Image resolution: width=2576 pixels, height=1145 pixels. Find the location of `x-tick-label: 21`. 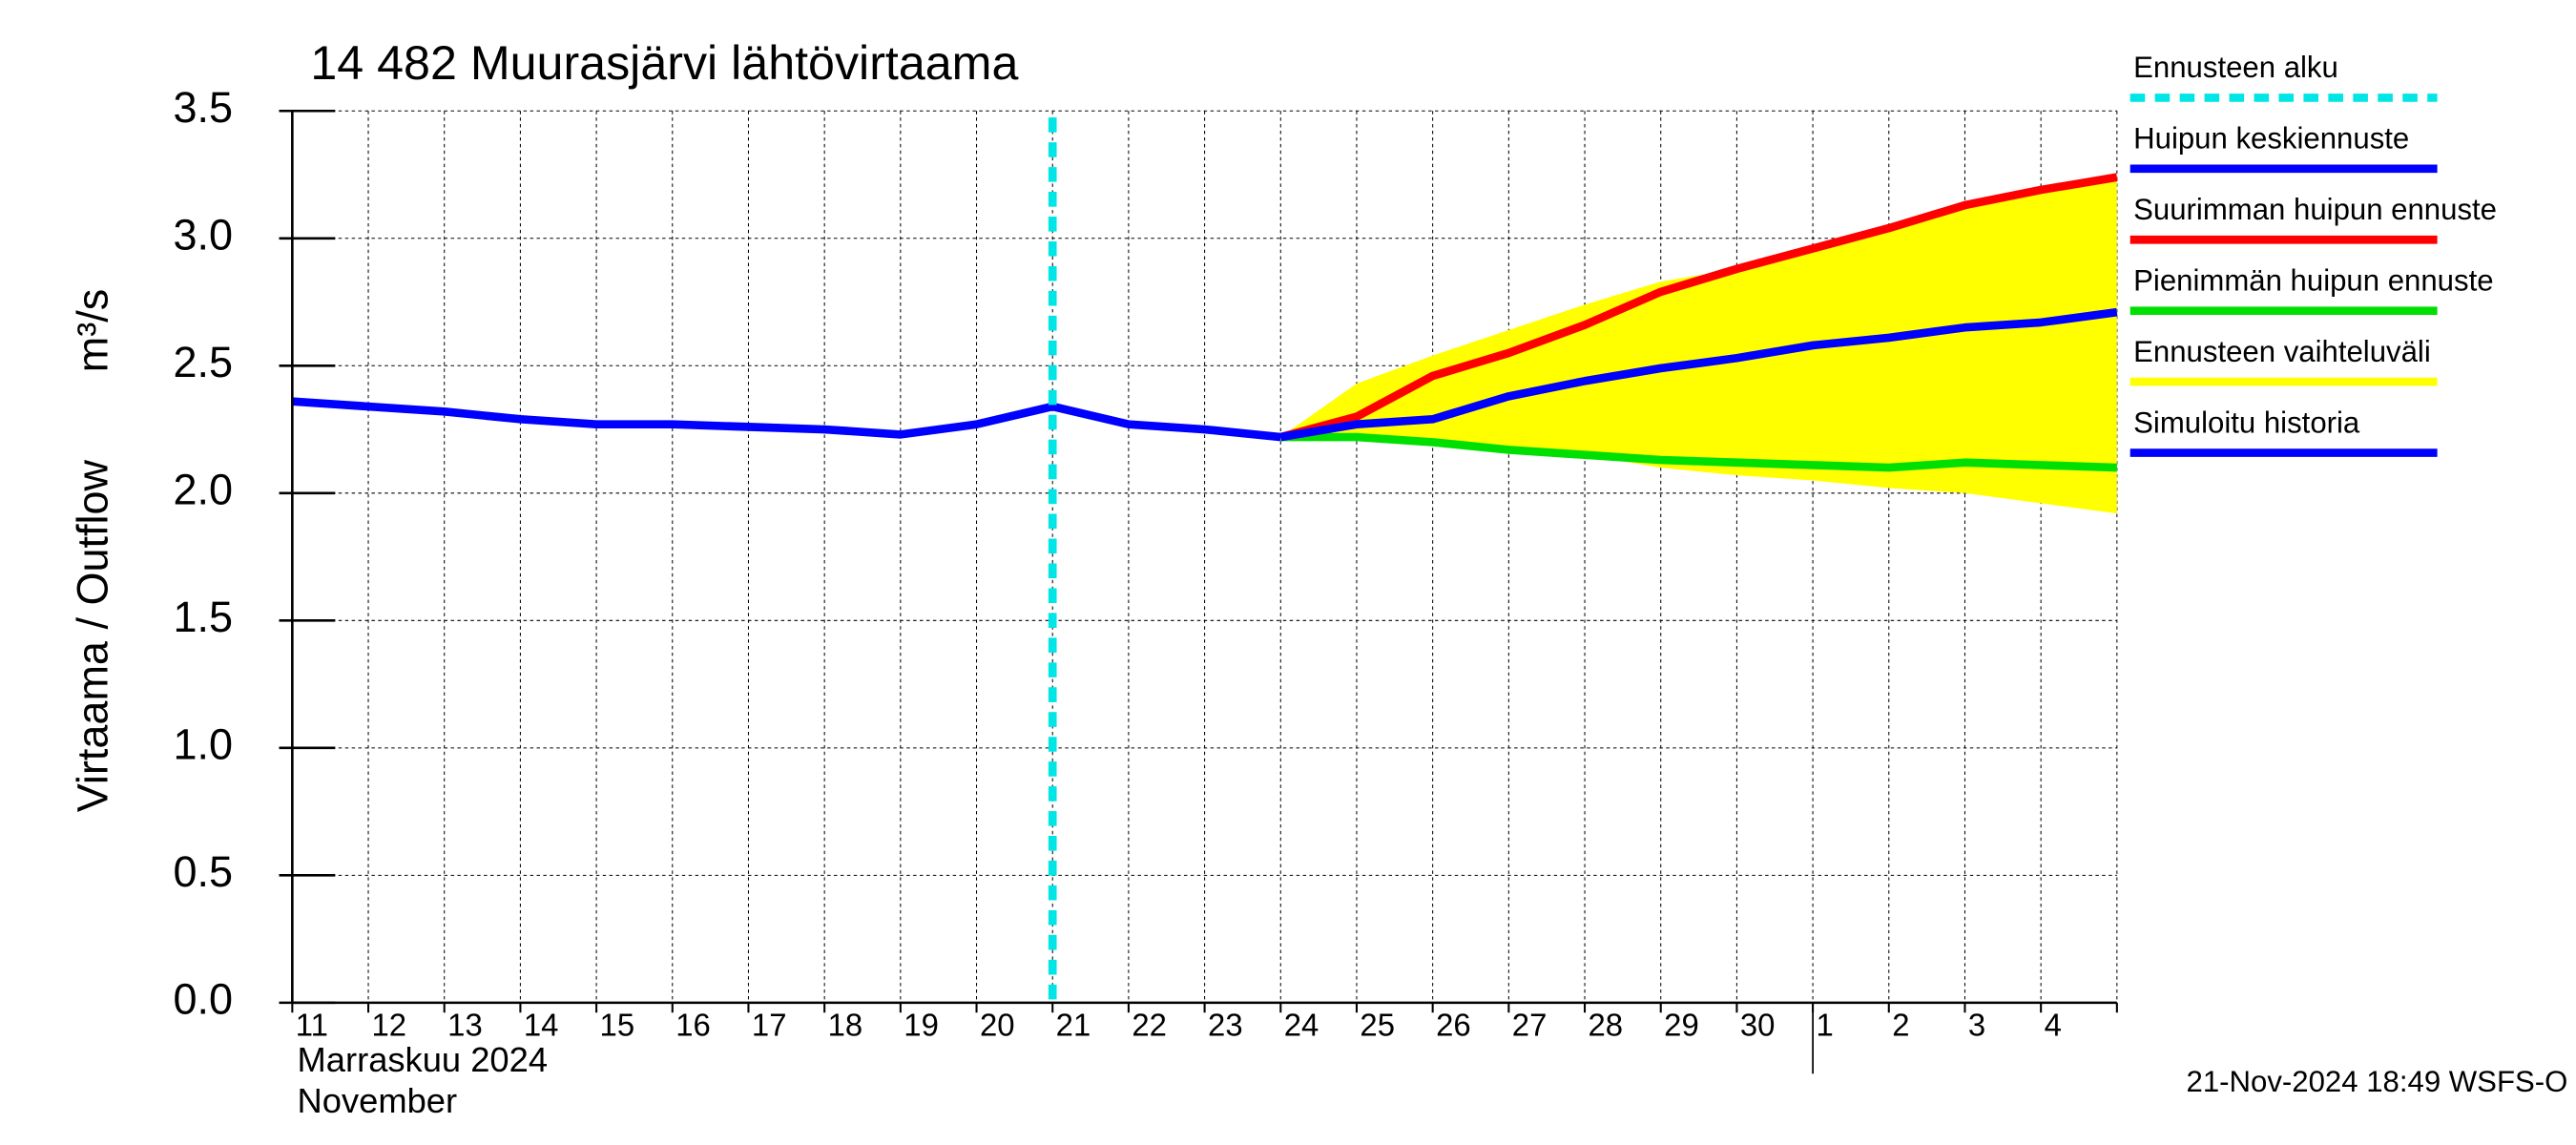

x-tick-label: 21 is located at coordinates (1073, 1025).